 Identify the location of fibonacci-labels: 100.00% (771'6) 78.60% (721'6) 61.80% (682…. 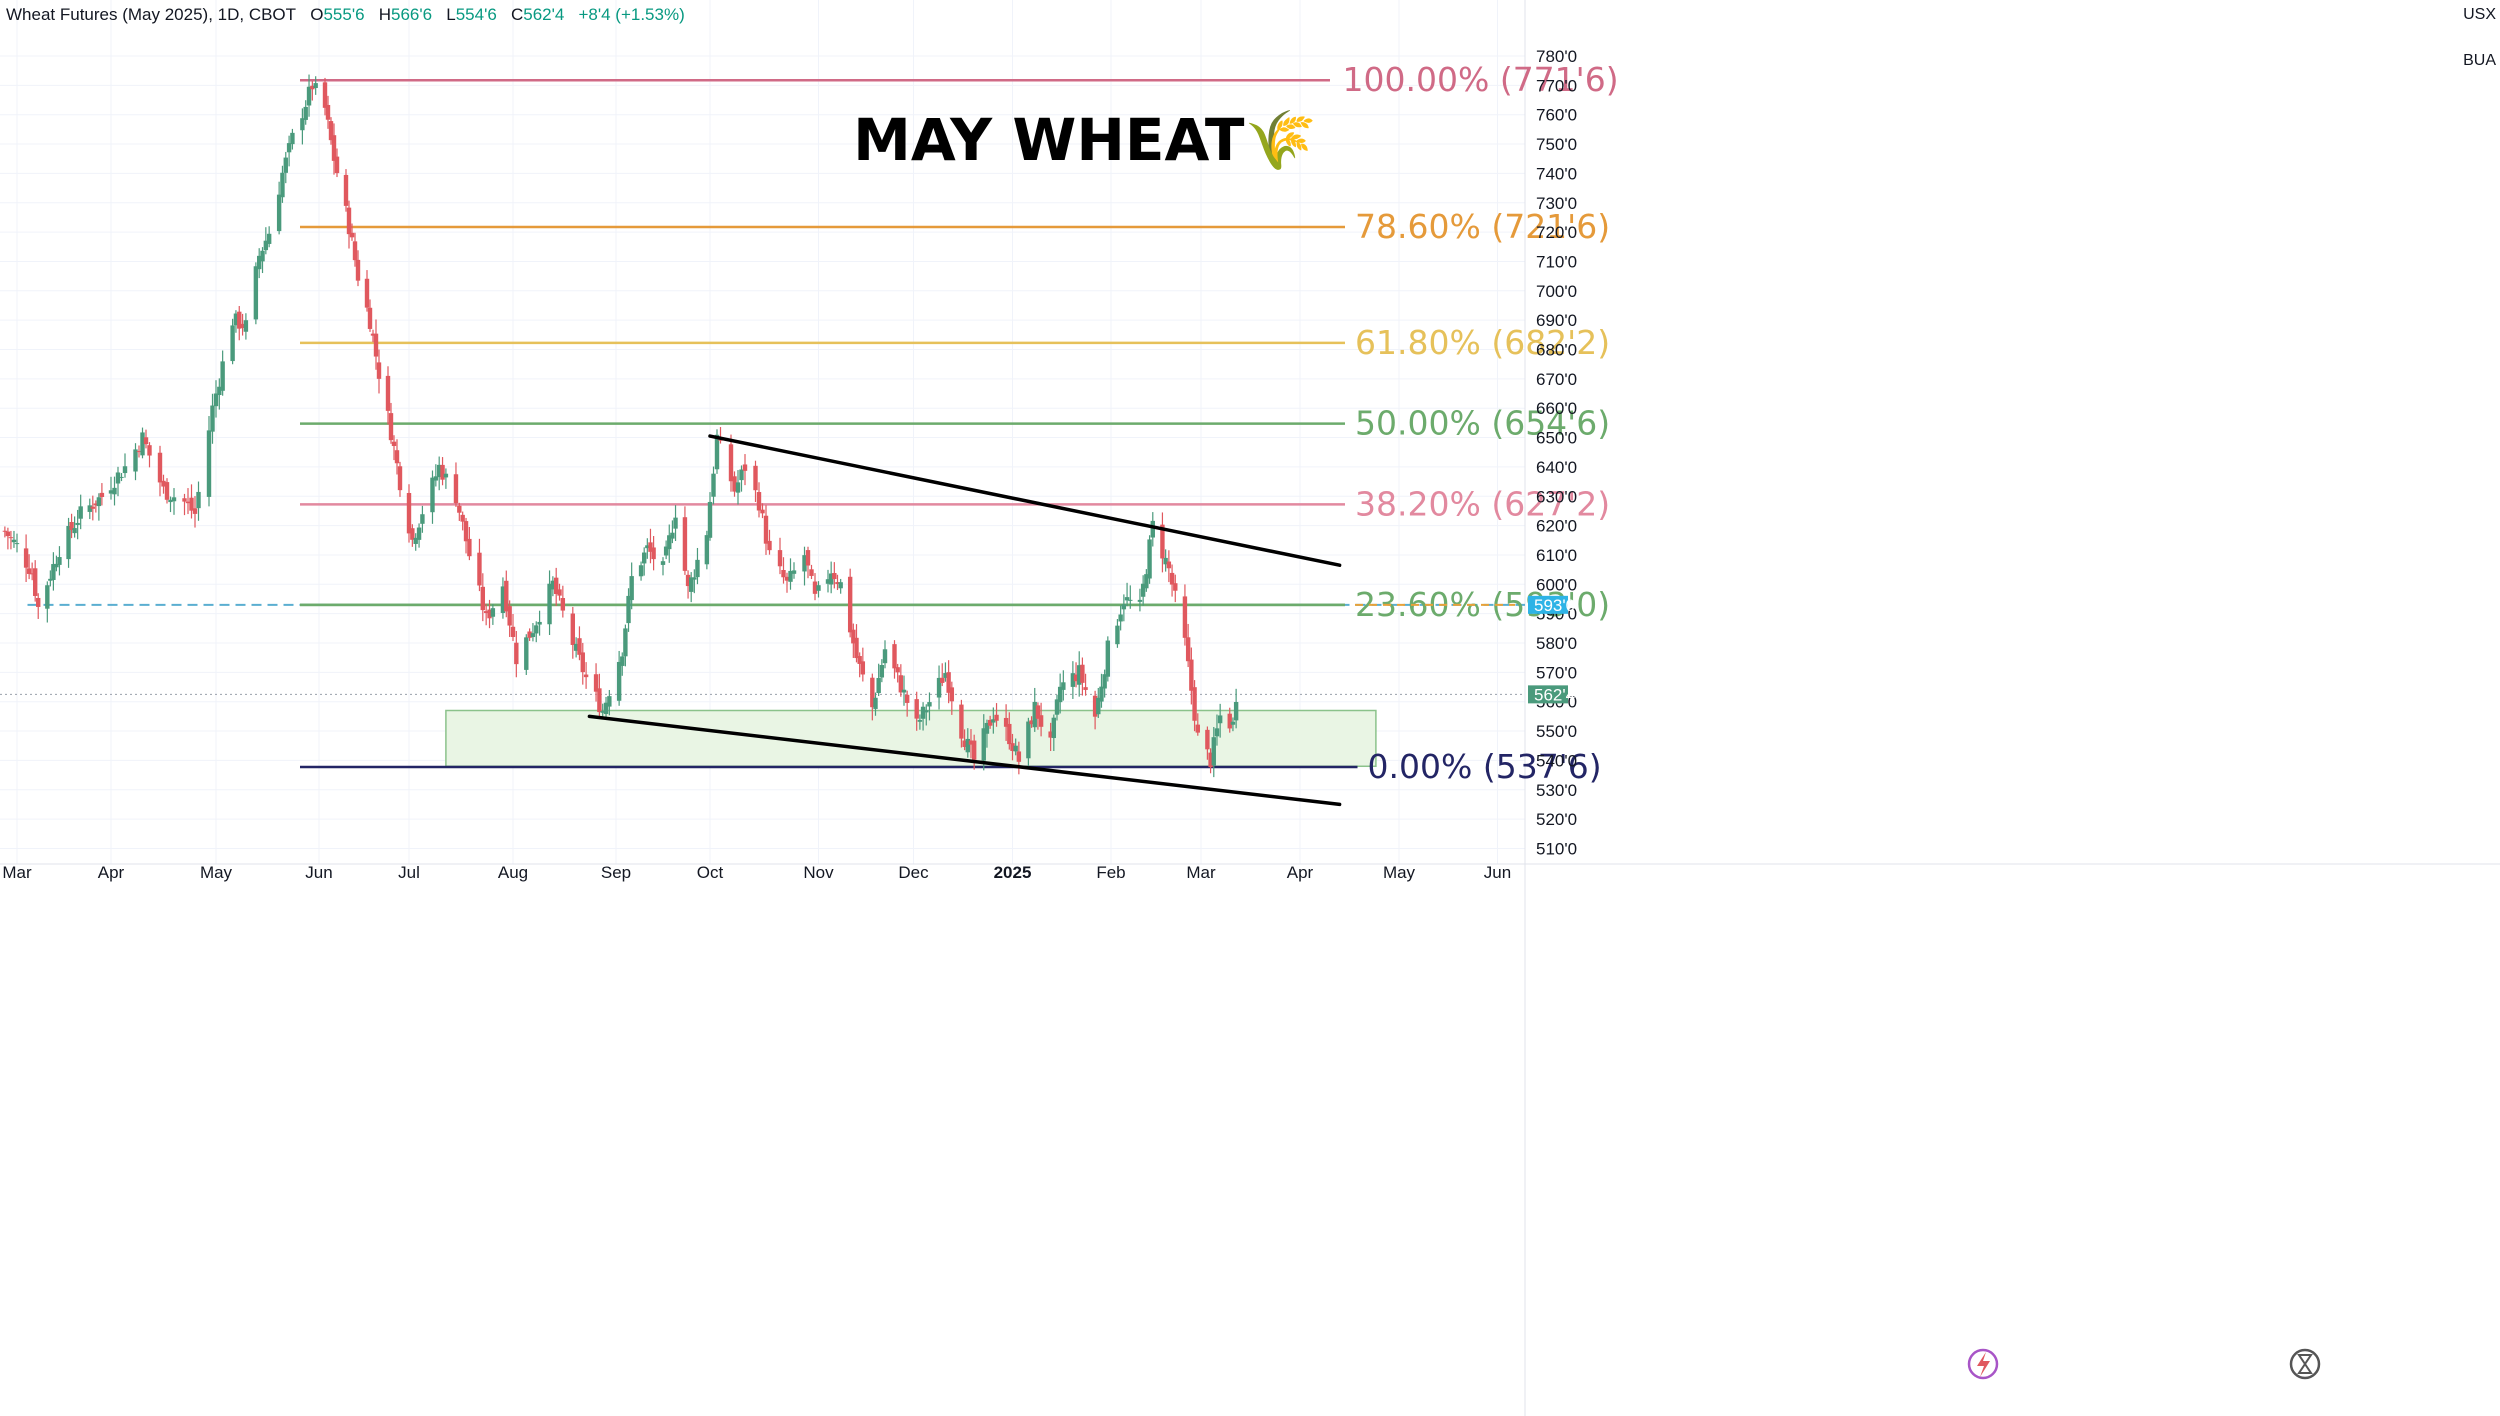
(1481, 423).